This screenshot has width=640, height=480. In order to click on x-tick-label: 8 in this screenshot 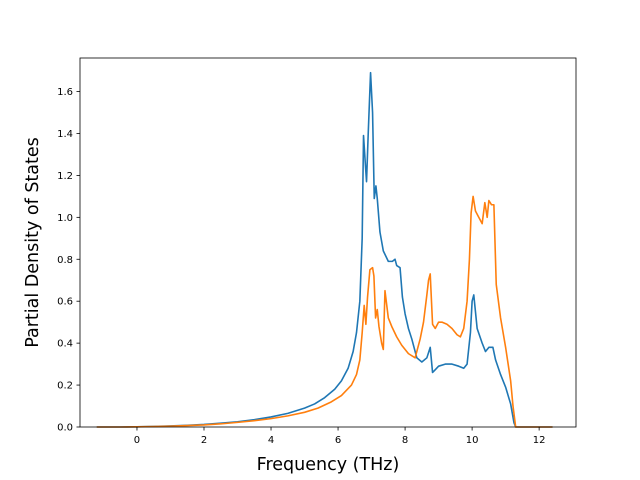, I will do `click(405, 440)`.